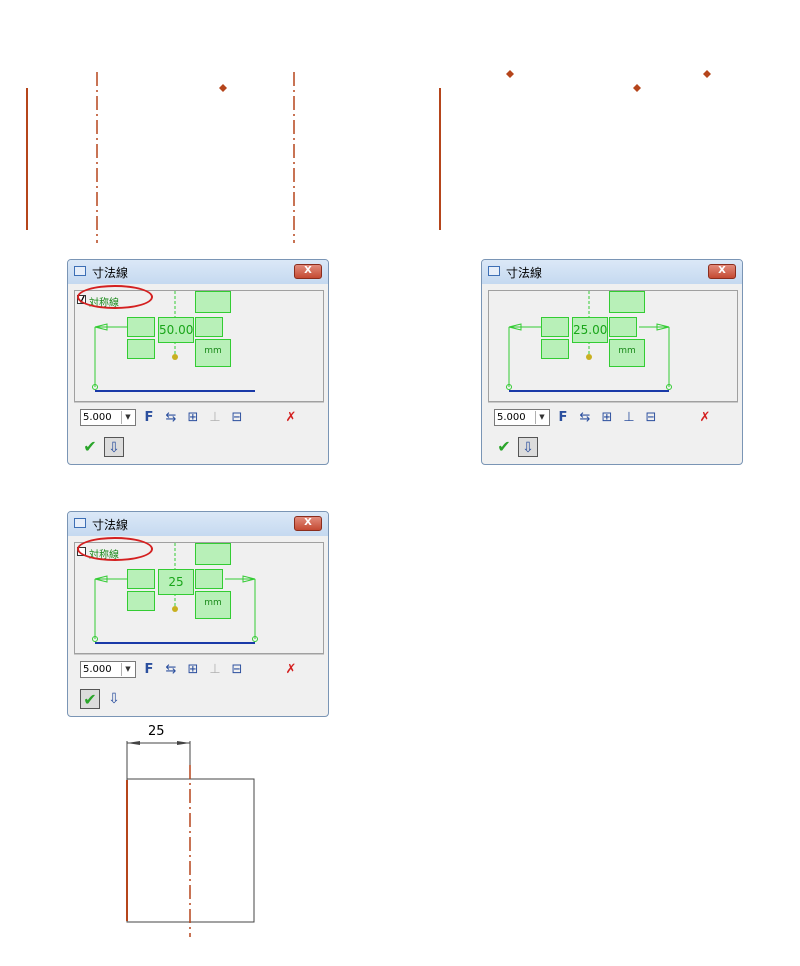  I want to click on arrow-right, so click(183, 743).